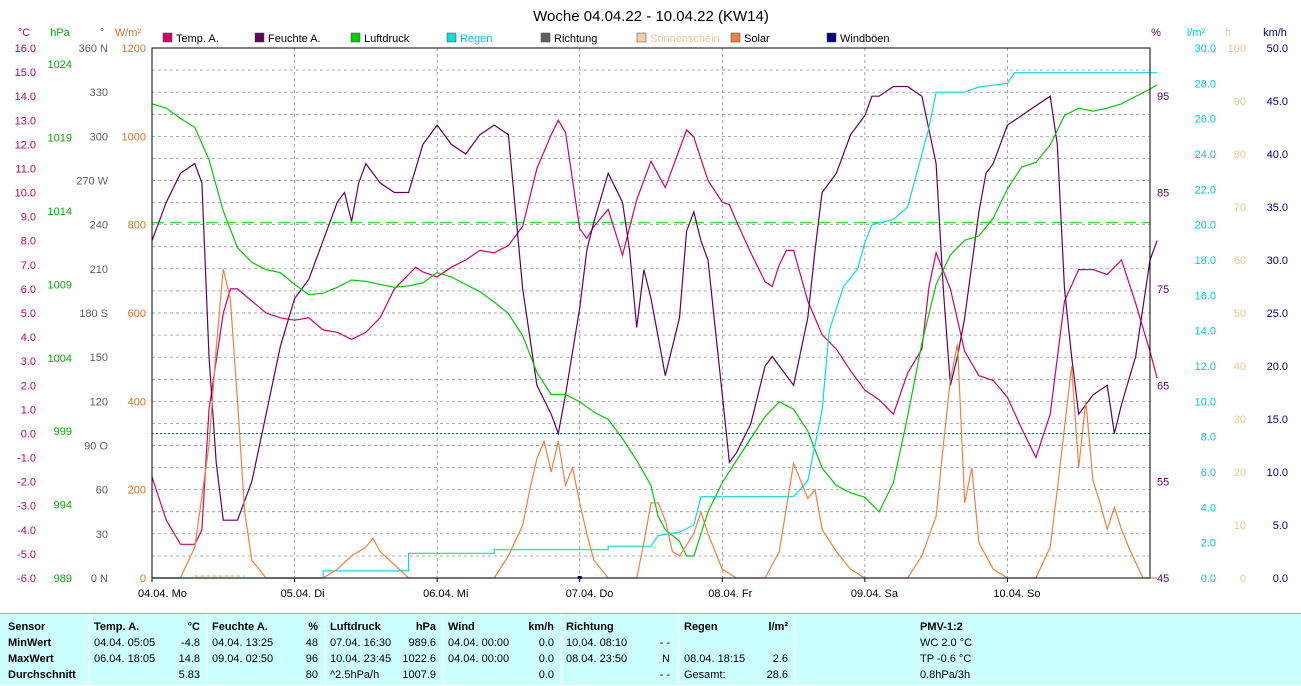 Image resolution: width=1301 pixels, height=686 pixels. What do you see at coordinates (93, 49) in the screenshot?
I see `tick-direction-0: 360 N` at bounding box center [93, 49].